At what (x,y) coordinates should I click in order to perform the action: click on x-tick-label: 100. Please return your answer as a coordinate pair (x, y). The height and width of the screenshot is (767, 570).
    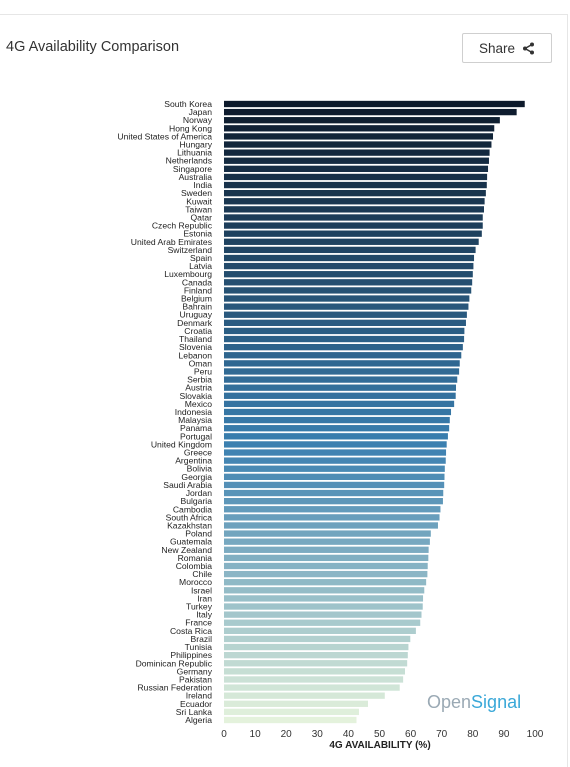
    Looking at the image, I should click on (535, 734).